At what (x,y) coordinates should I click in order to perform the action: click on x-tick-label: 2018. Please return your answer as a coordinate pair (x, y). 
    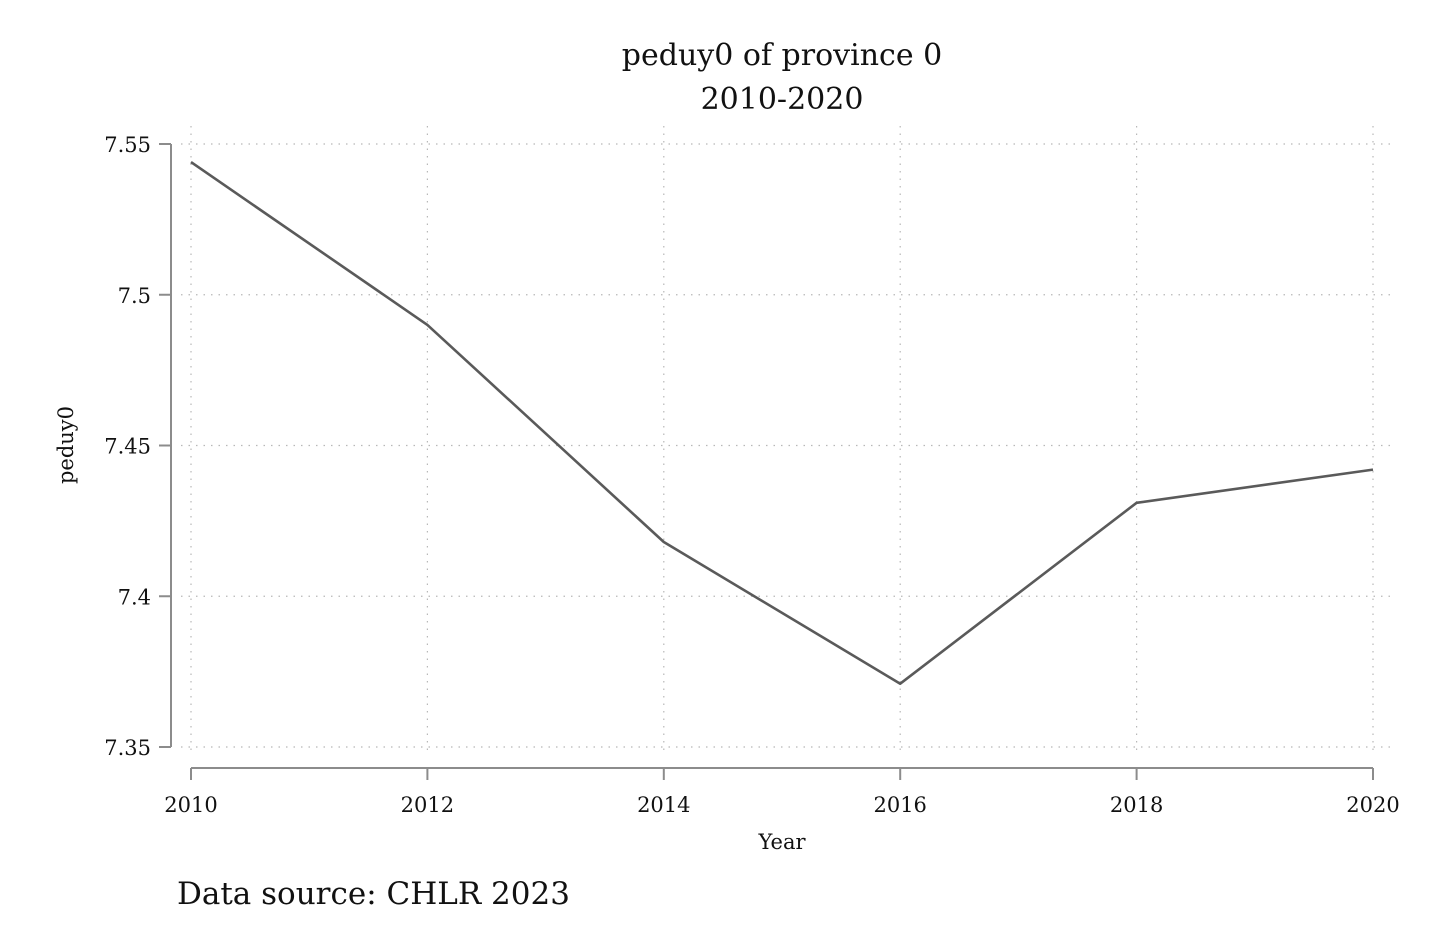
    Looking at the image, I should click on (1136, 805).